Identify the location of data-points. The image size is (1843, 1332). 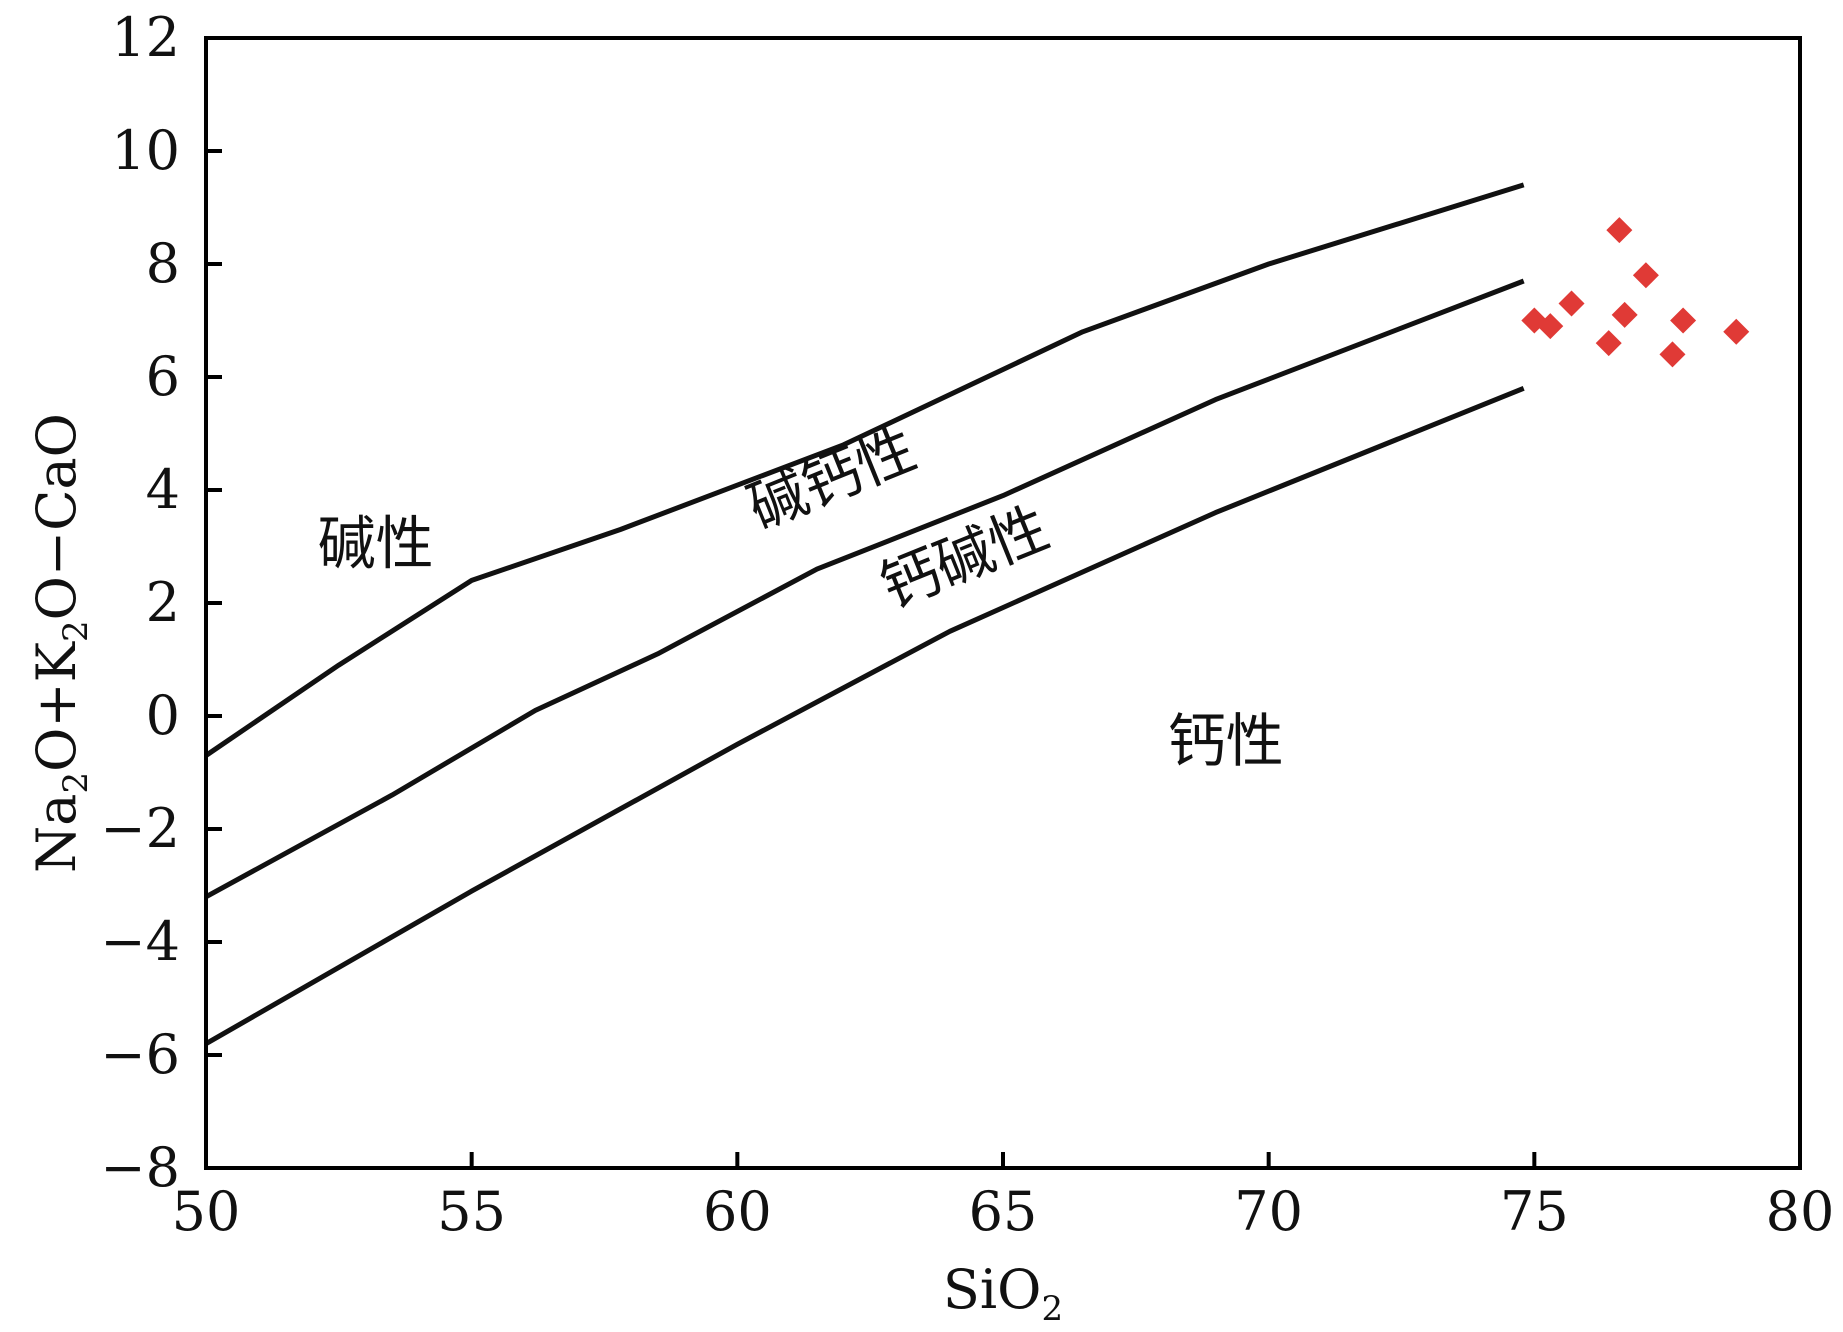
(1635, 292).